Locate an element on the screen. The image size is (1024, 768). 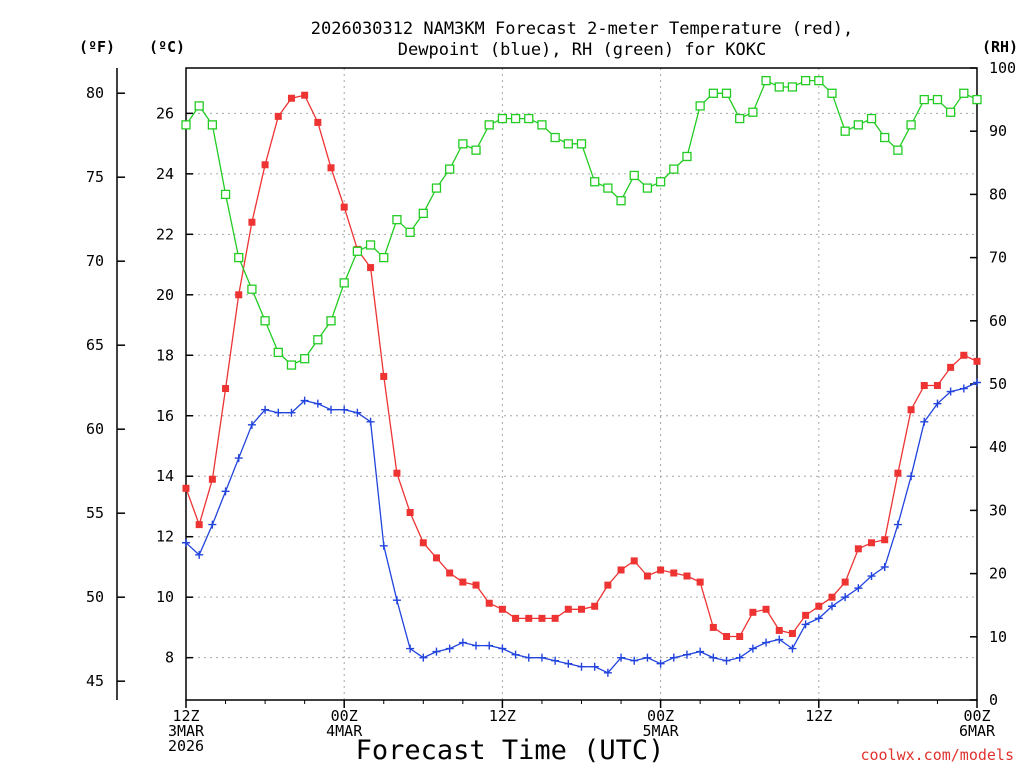
tick-label-fahrenheit-45: 45 is located at coordinates (95, 681).